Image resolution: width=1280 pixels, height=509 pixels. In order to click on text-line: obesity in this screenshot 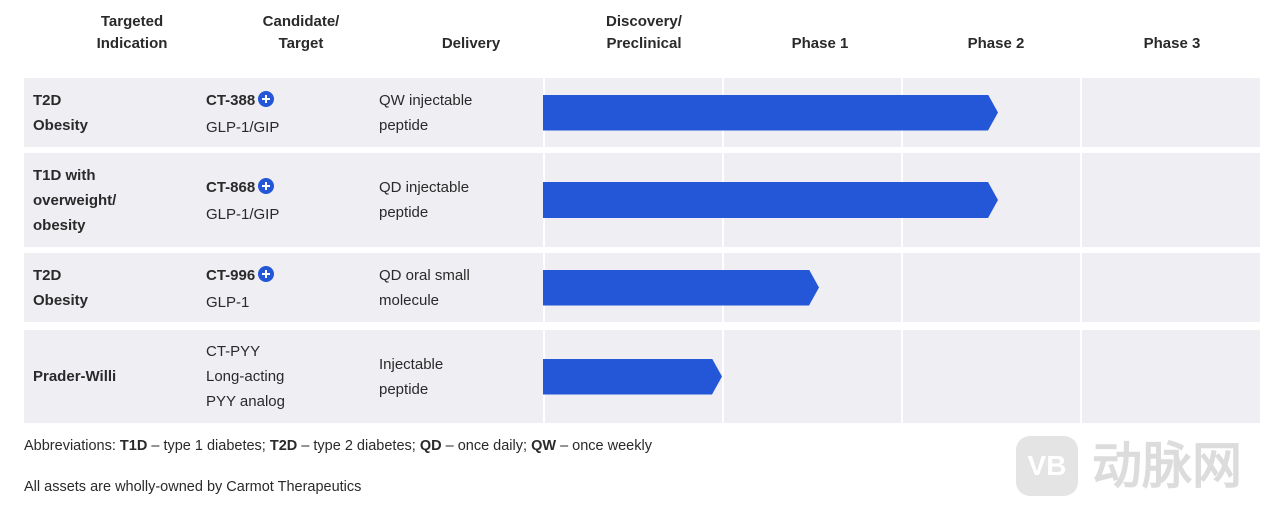, I will do `click(59, 225)`.